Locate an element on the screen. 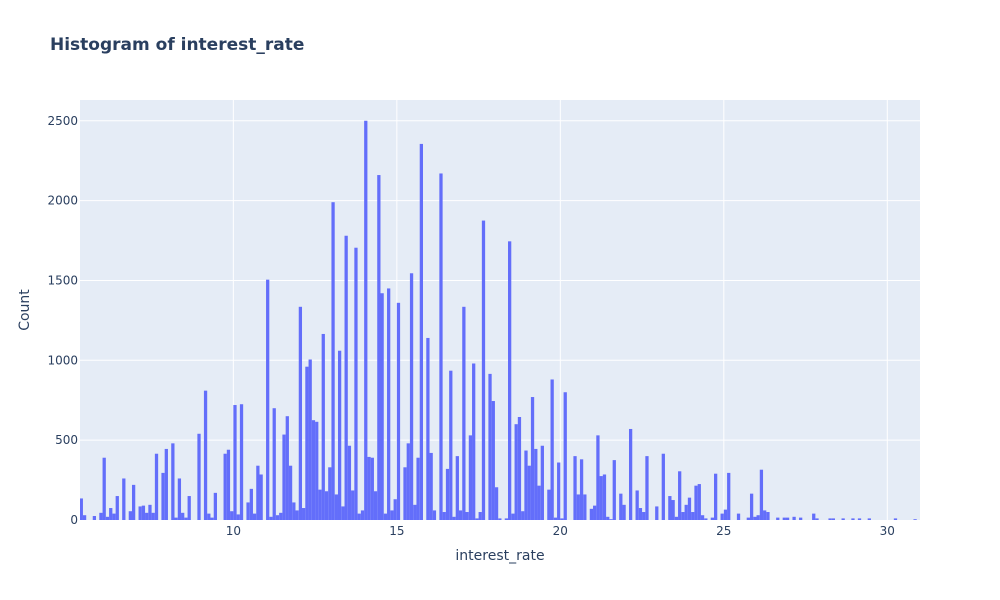 This screenshot has width=1000, height=600. x-axis-ticks: 10 15 20 25 30 is located at coordinates (560, 531).